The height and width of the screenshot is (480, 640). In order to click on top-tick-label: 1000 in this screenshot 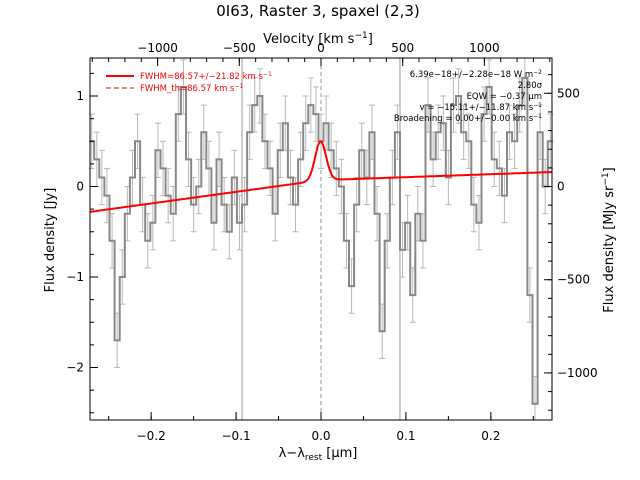, I will do `click(484, 48)`.